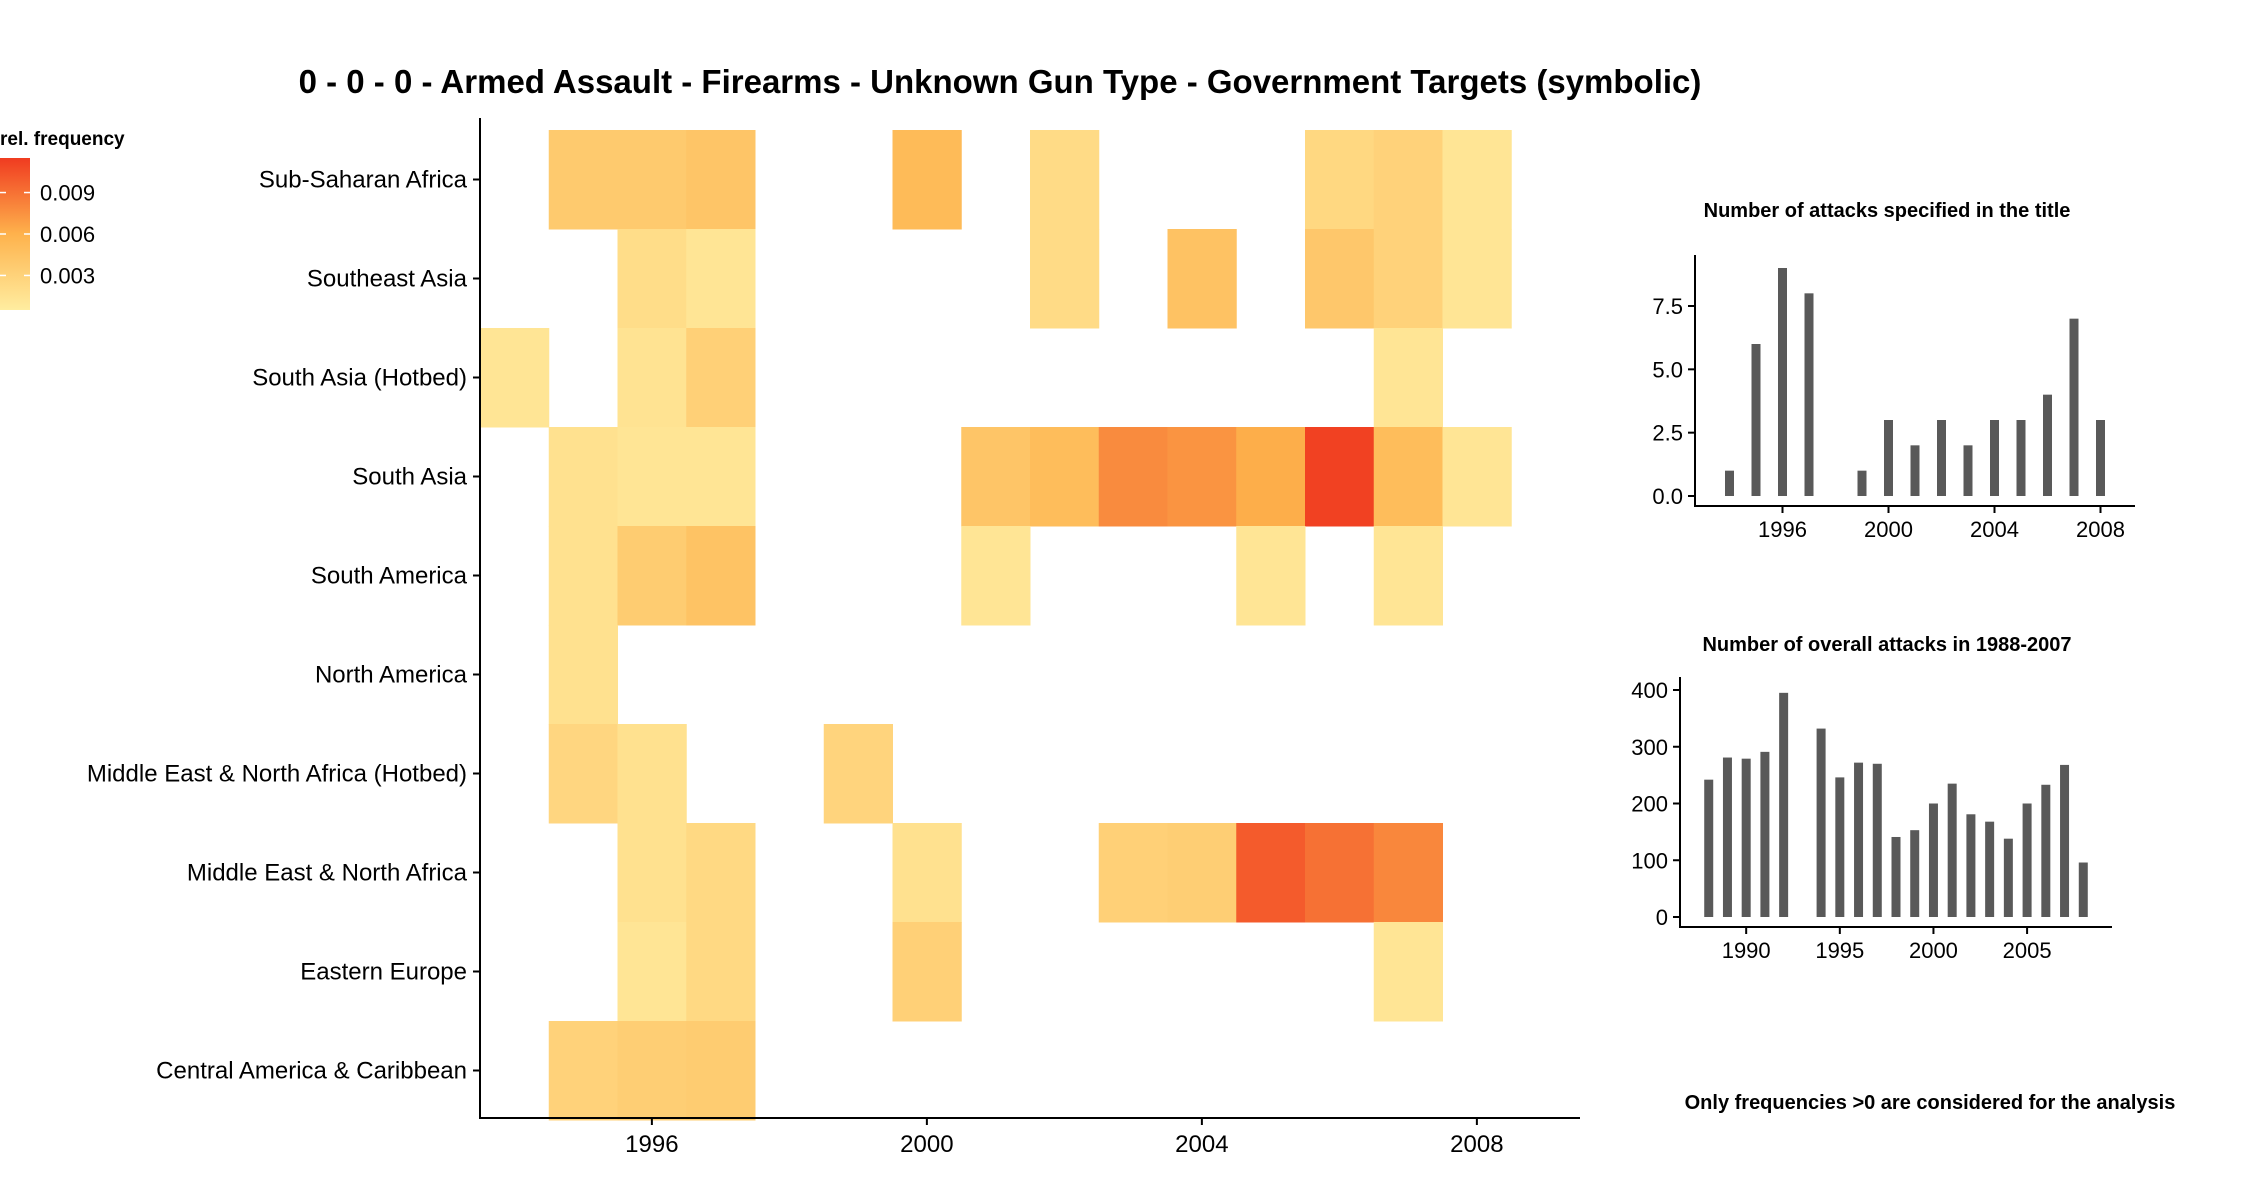  What do you see at coordinates (1896, 804) in the screenshot?
I see `overall-attacks-bars` at bounding box center [1896, 804].